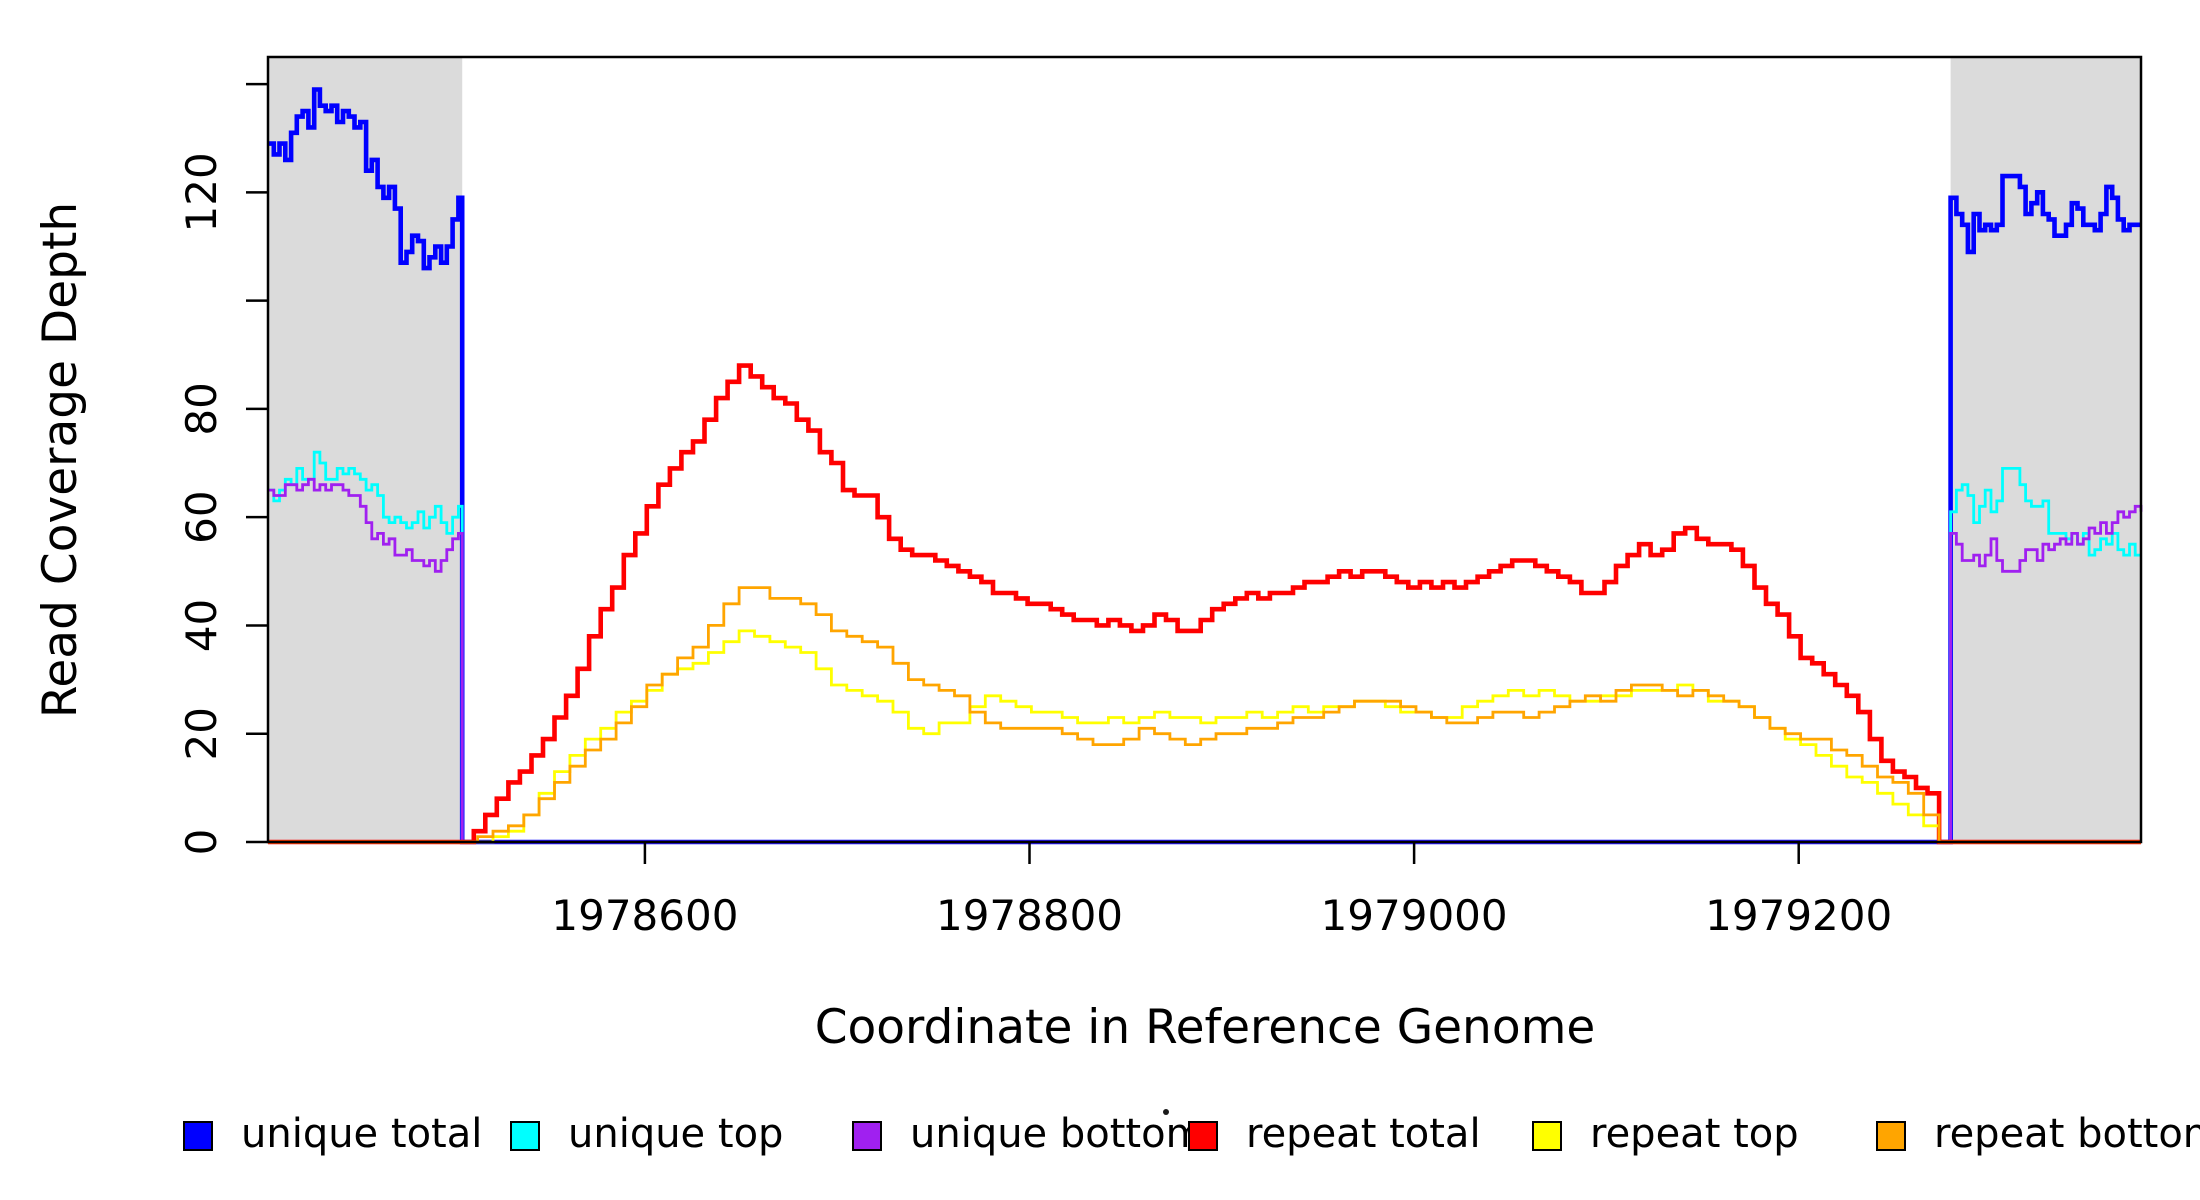 The image size is (2200, 1200). I want to click on y-tick-label: 60, so click(201, 516).